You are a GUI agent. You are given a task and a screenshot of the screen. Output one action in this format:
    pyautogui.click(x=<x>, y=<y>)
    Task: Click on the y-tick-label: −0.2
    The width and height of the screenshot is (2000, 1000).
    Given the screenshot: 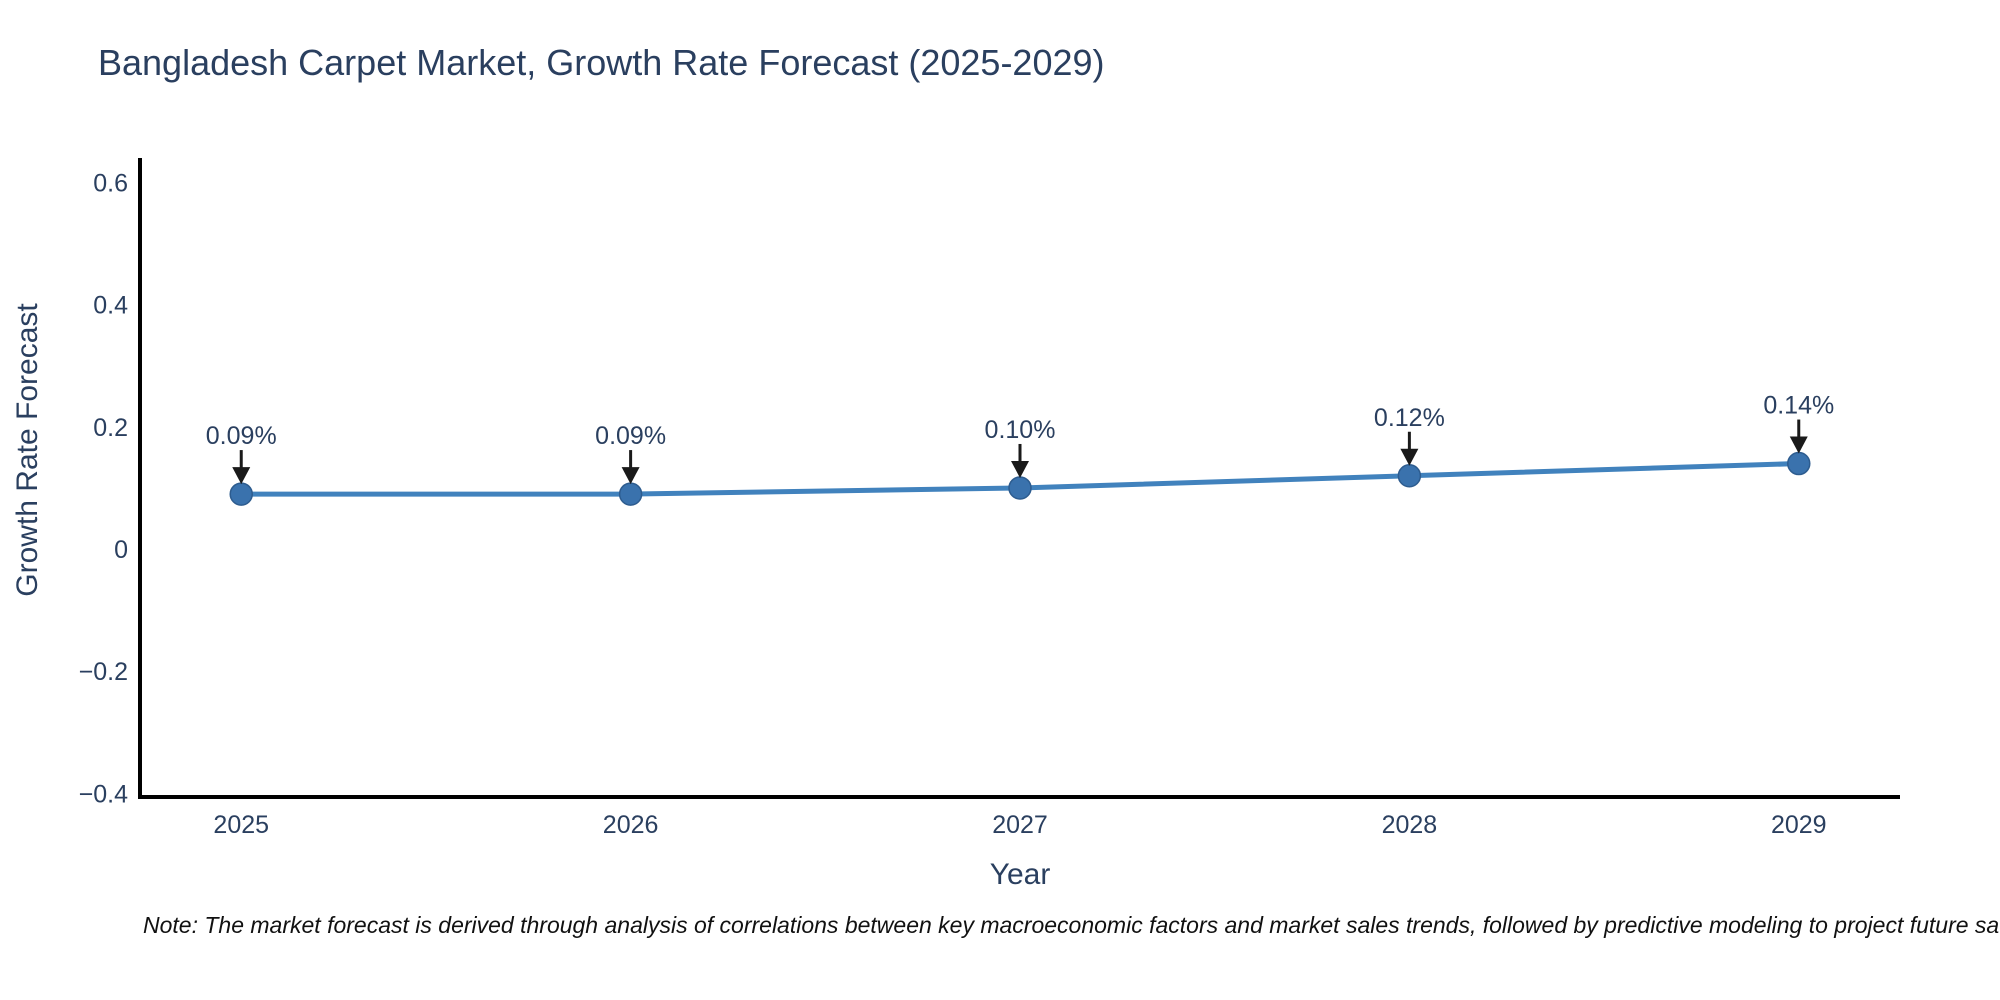 What is the action you would take?
    pyautogui.click(x=103, y=672)
    